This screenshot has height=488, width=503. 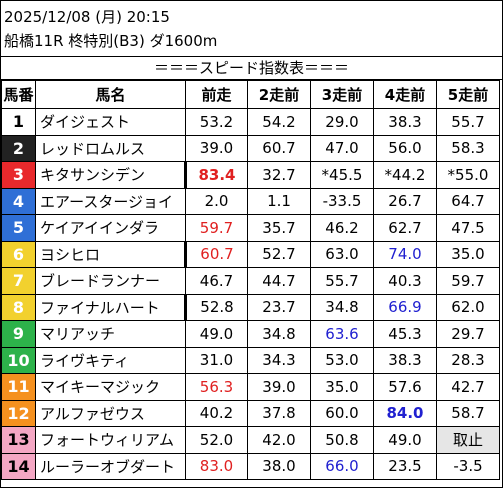 What do you see at coordinates (110, 254) in the screenshot?
I see `horse-name: ヨシヒロ` at bounding box center [110, 254].